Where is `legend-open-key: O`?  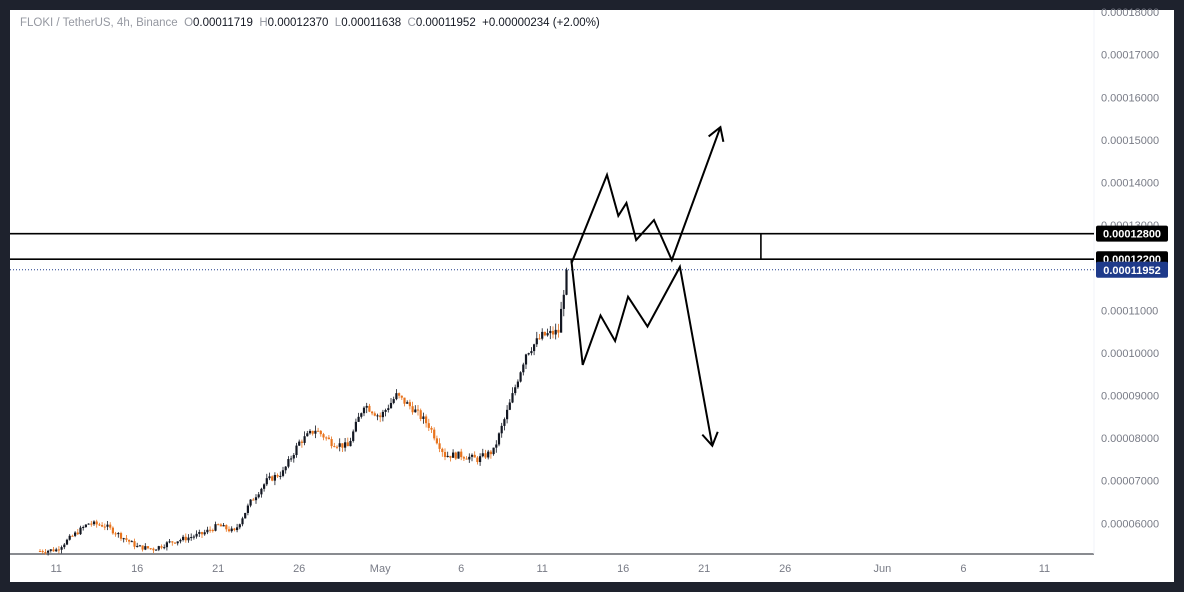
legend-open-key: O is located at coordinates (189, 23).